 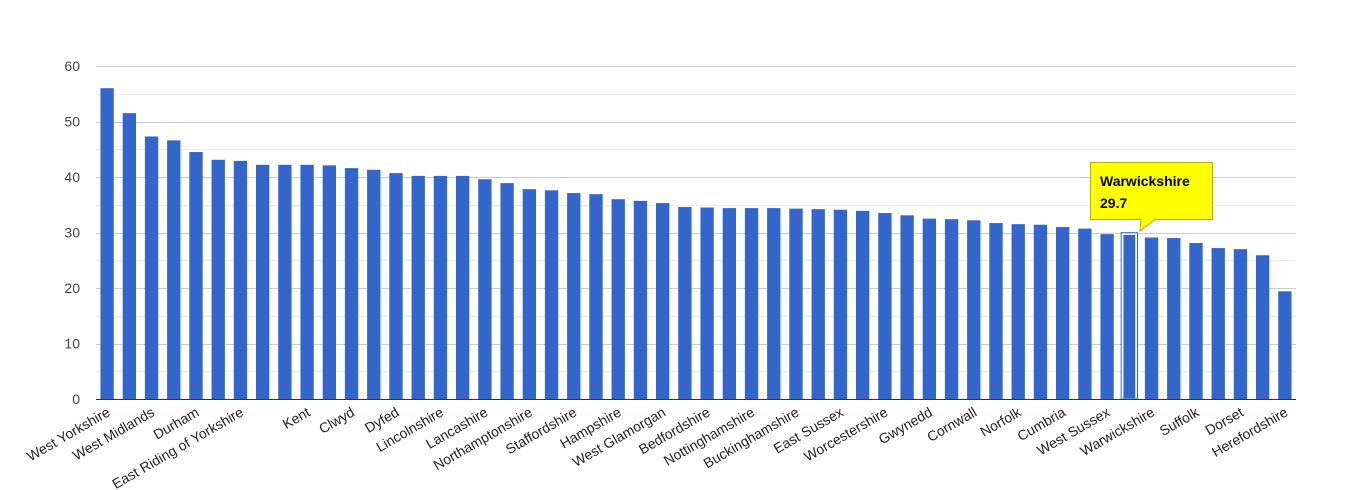 I want to click on y-tick-label: 60, so click(x=72, y=66).